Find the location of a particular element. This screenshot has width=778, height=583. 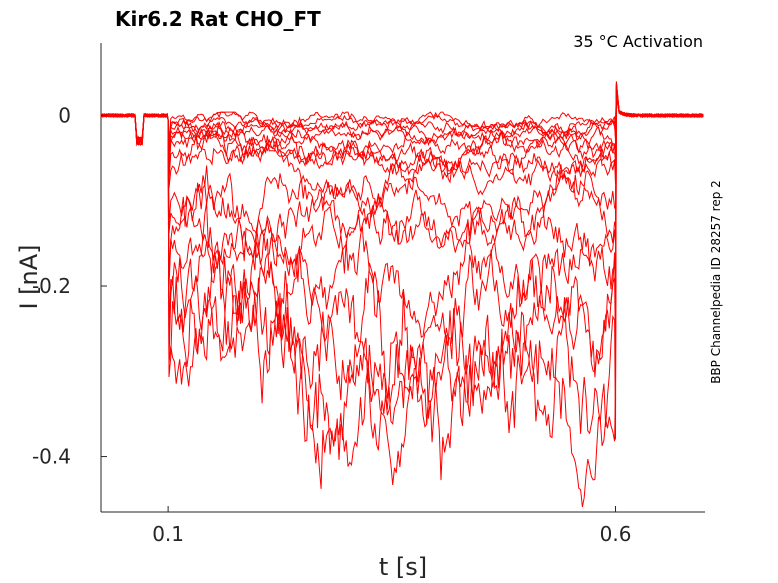

chart-title: Kir6.2 Rat CHO_FT is located at coordinates (218, 19).